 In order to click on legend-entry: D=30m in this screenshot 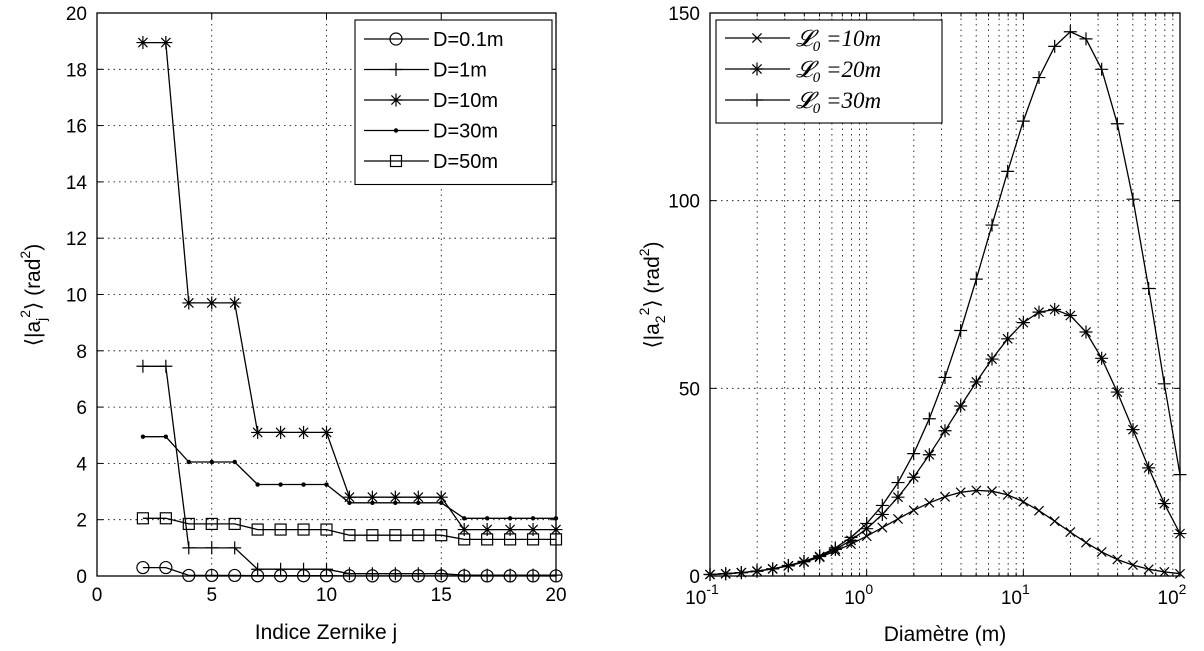, I will do `click(431, 132)`.